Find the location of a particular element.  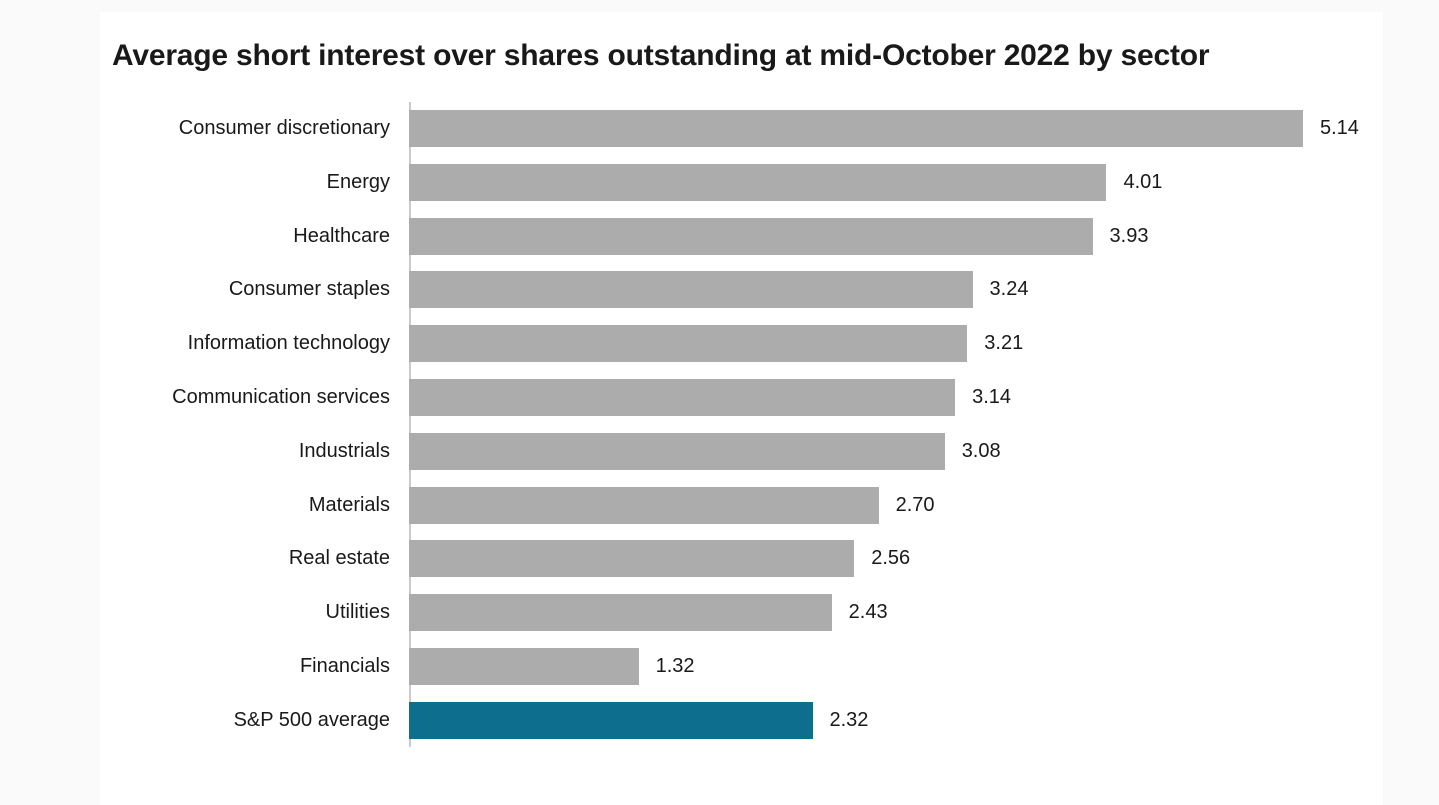

category-label: S&P 500 average is located at coordinates (311, 719).